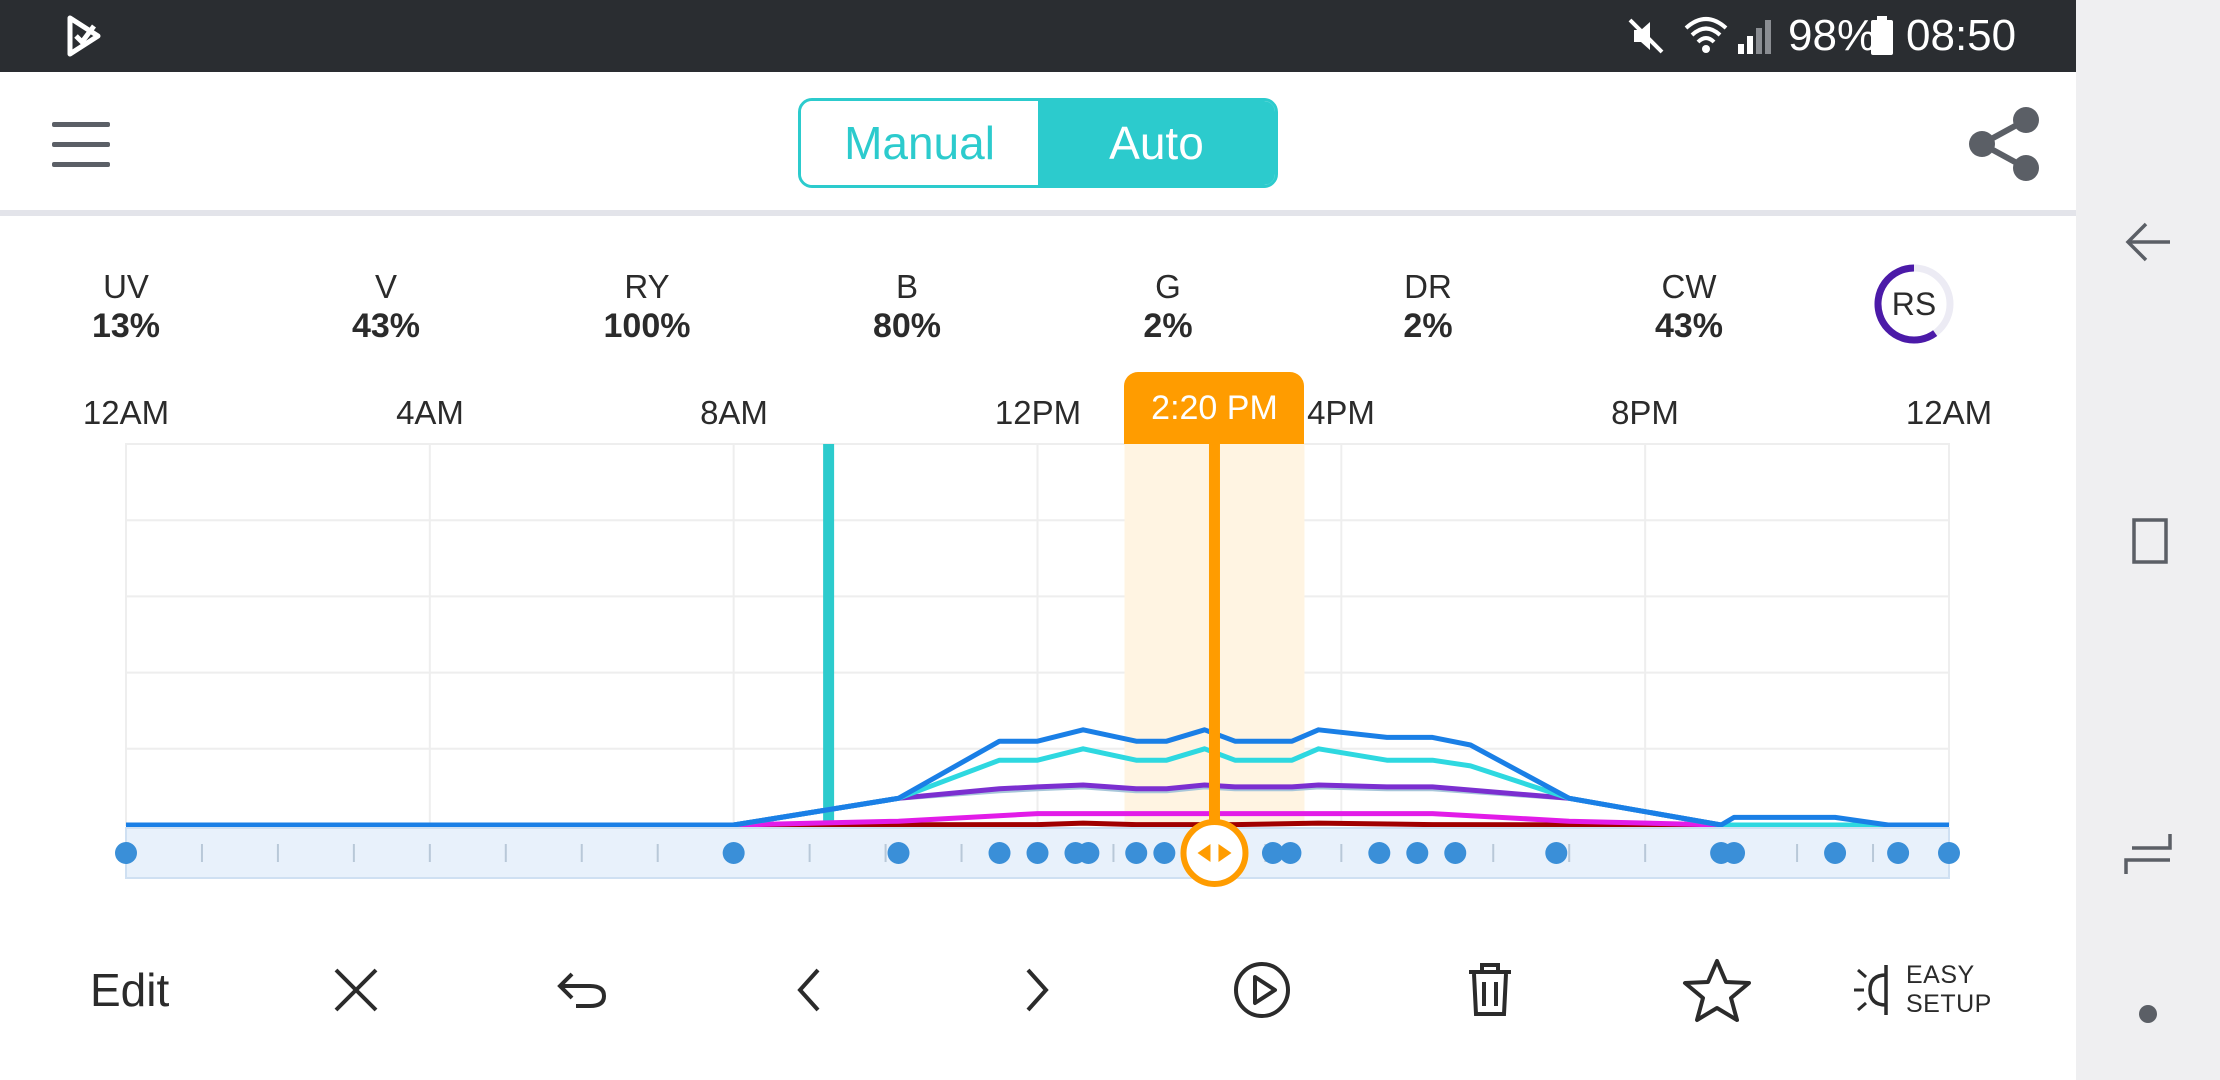 This screenshot has height=1080, width=2220. Describe the element at coordinates (1706, 35) in the screenshot. I see `wifi-icon` at that location.